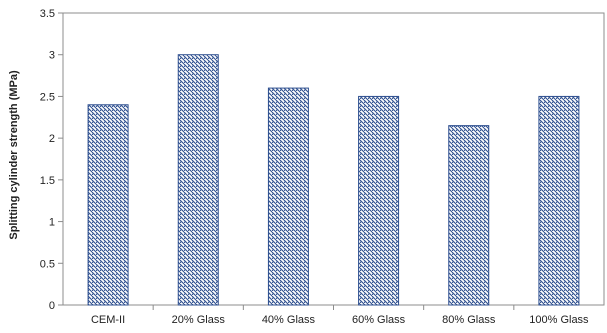  Describe the element at coordinates (52, 223) in the screenshot. I see `y-tick-label: 1` at that location.